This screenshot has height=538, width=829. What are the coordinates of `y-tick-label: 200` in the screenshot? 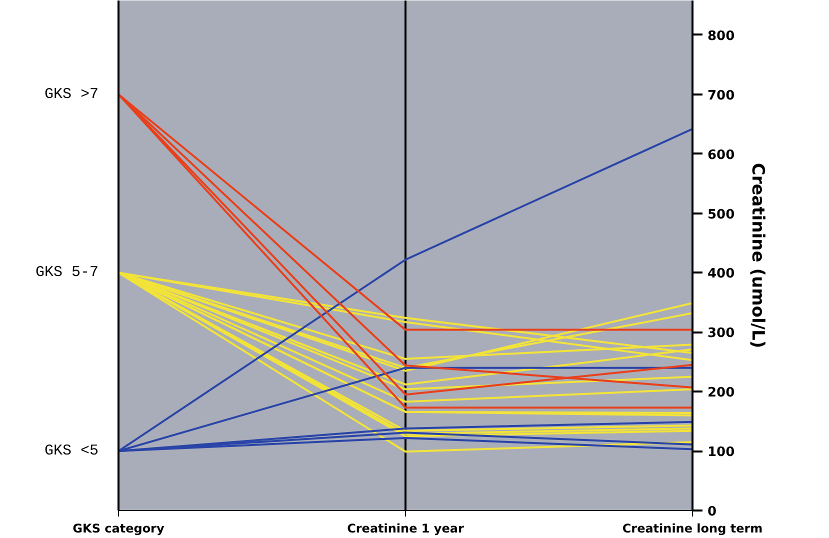 It's located at (721, 393).